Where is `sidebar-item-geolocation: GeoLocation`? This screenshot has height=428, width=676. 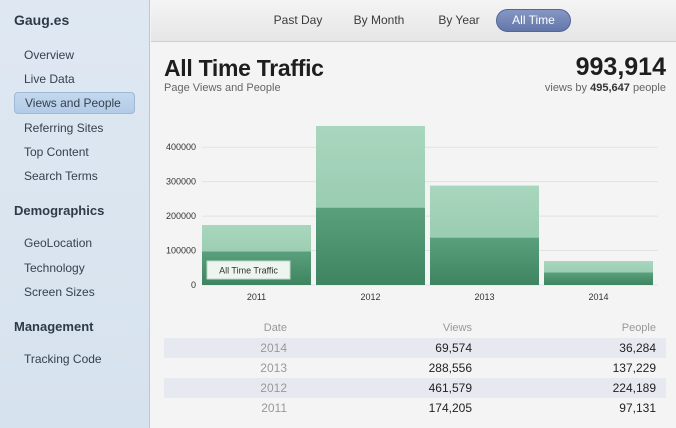
sidebar-item-geolocation: GeoLocation is located at coordinates (58, 243).